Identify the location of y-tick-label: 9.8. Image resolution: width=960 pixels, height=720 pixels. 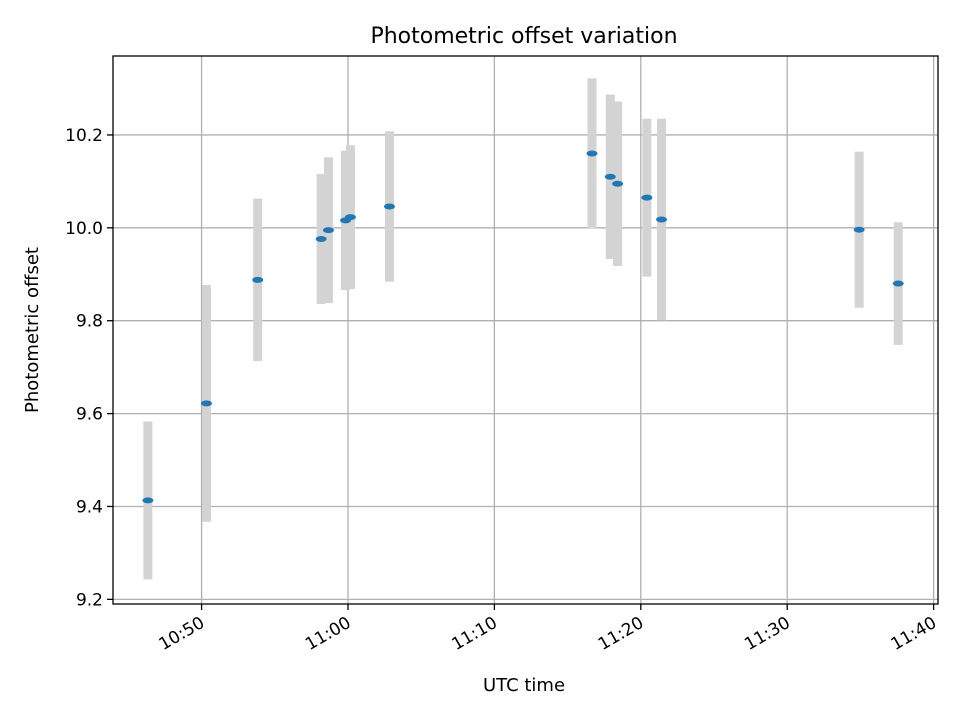
(89, 322).